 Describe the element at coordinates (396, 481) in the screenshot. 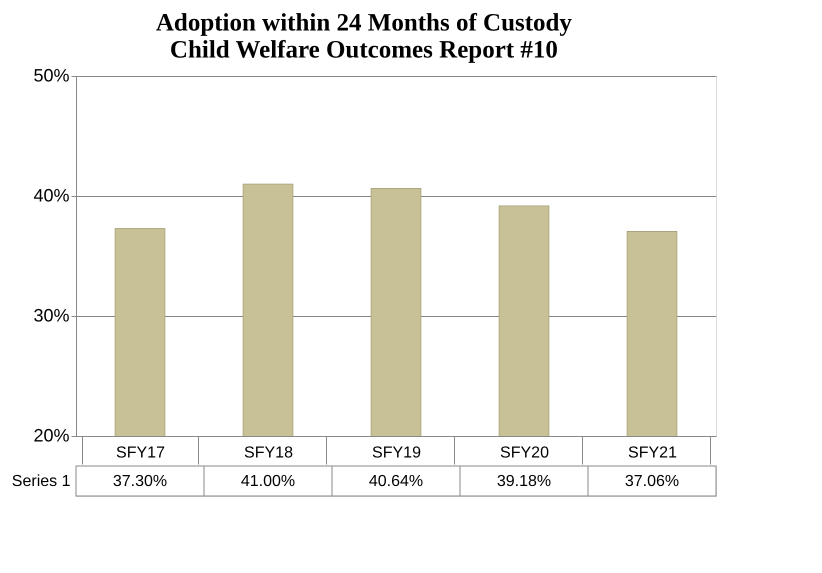

I see `data-label: 40.64%` at that location.